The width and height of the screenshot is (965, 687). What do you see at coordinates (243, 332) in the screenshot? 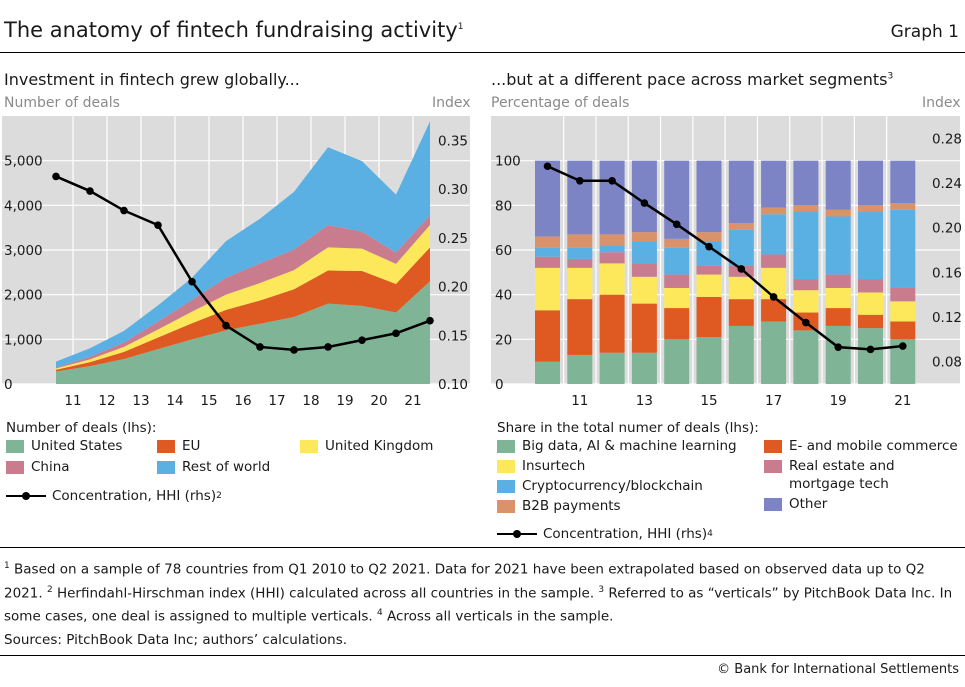
I see `area-united-states` at bounding box center [243, 332].